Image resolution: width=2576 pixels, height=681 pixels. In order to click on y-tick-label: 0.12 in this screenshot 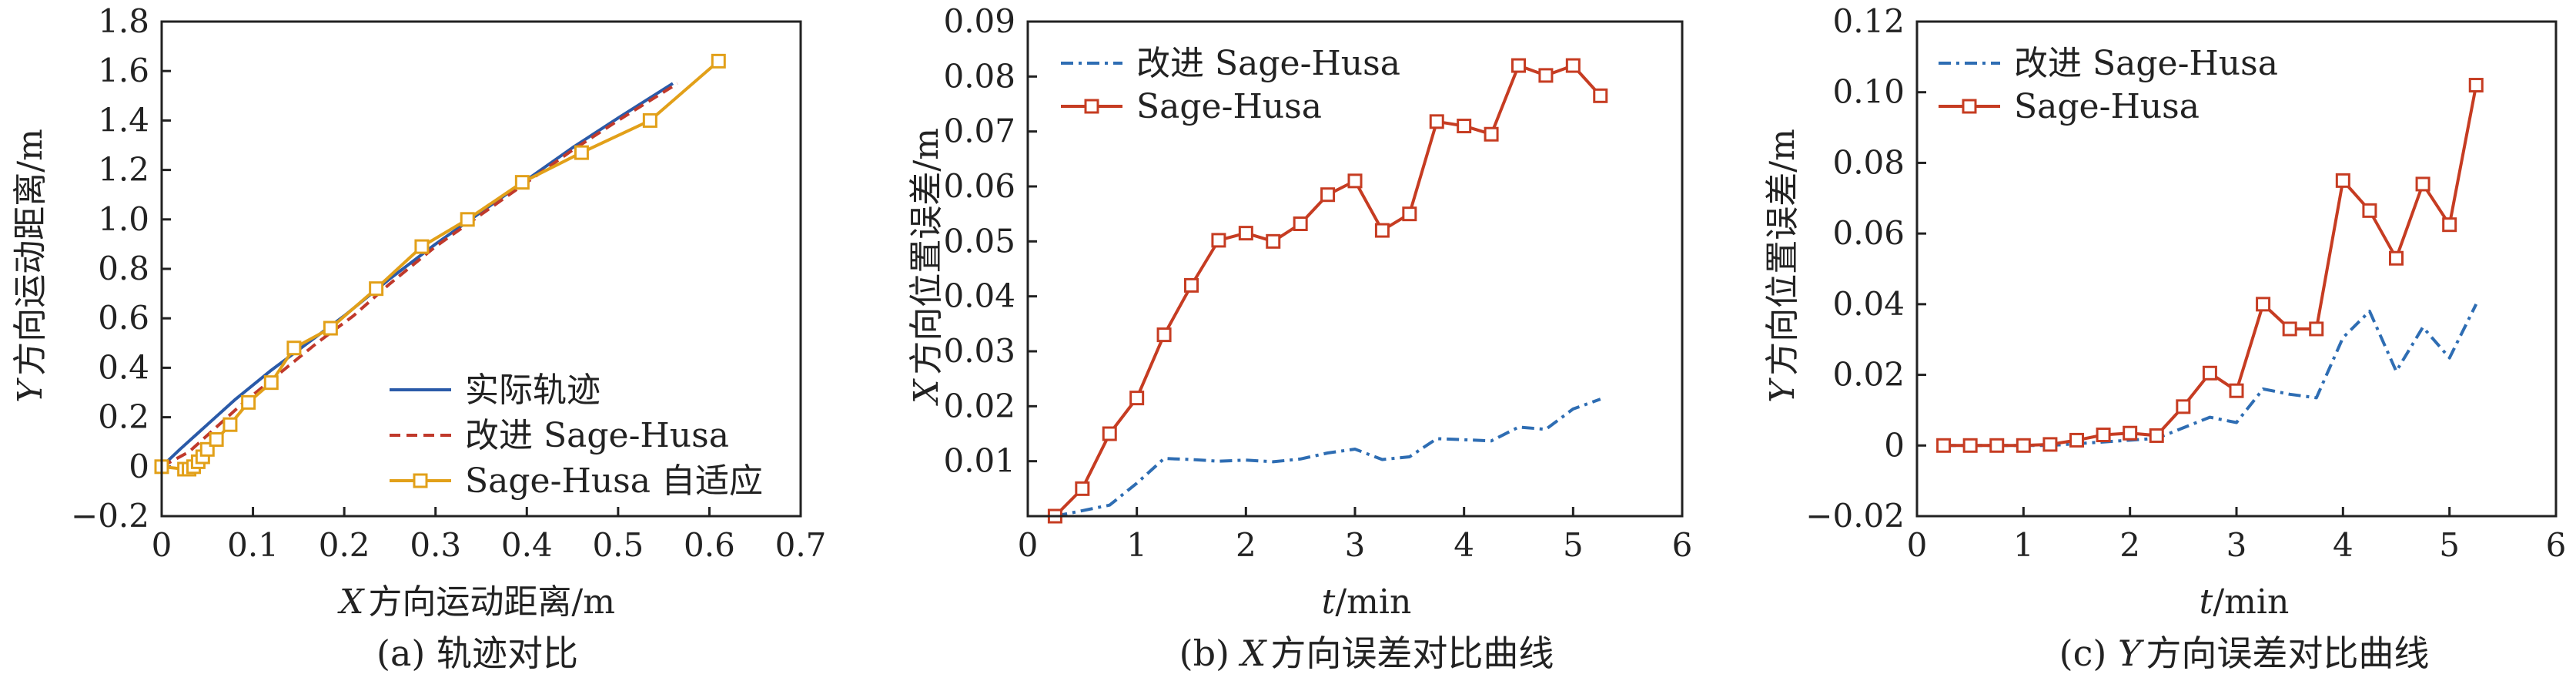, I will do `click(1868, 21)`.